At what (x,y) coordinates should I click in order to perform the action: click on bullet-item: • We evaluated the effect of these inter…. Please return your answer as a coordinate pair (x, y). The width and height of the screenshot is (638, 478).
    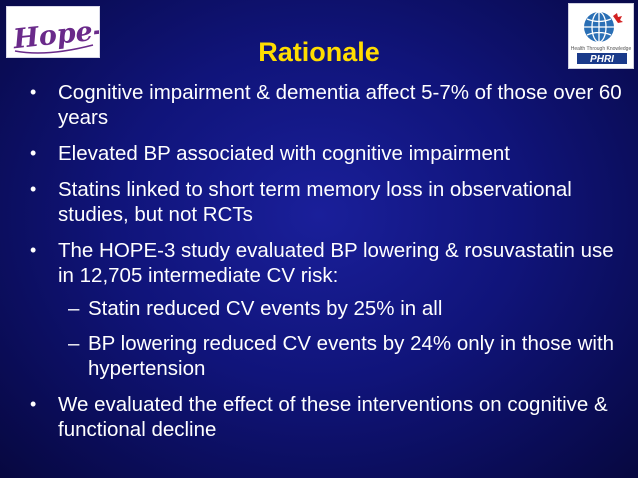
    Looking at the image, I should click on (324, 417).